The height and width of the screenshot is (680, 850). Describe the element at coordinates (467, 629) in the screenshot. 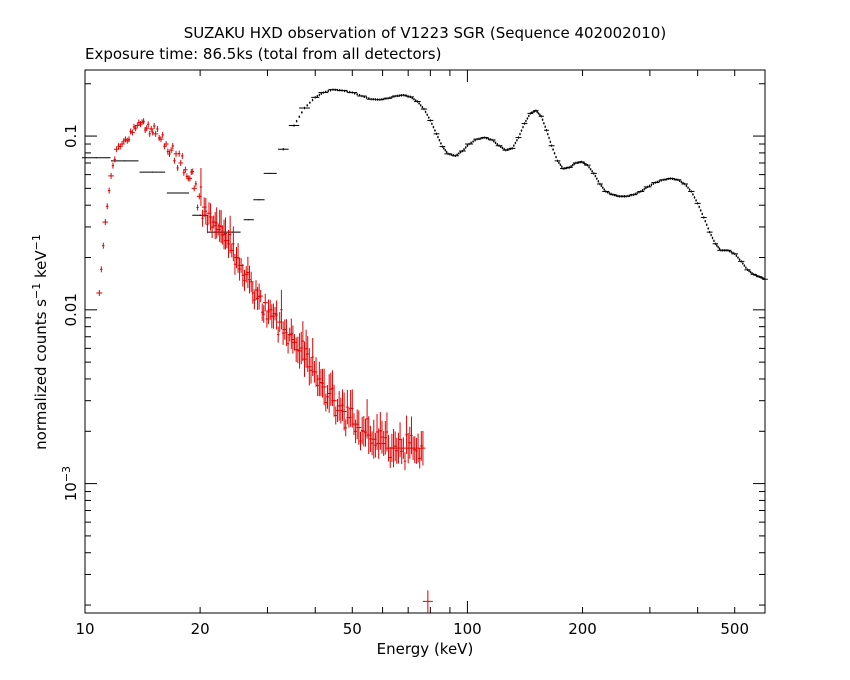

I see `x-tick-label: 100` at that location.